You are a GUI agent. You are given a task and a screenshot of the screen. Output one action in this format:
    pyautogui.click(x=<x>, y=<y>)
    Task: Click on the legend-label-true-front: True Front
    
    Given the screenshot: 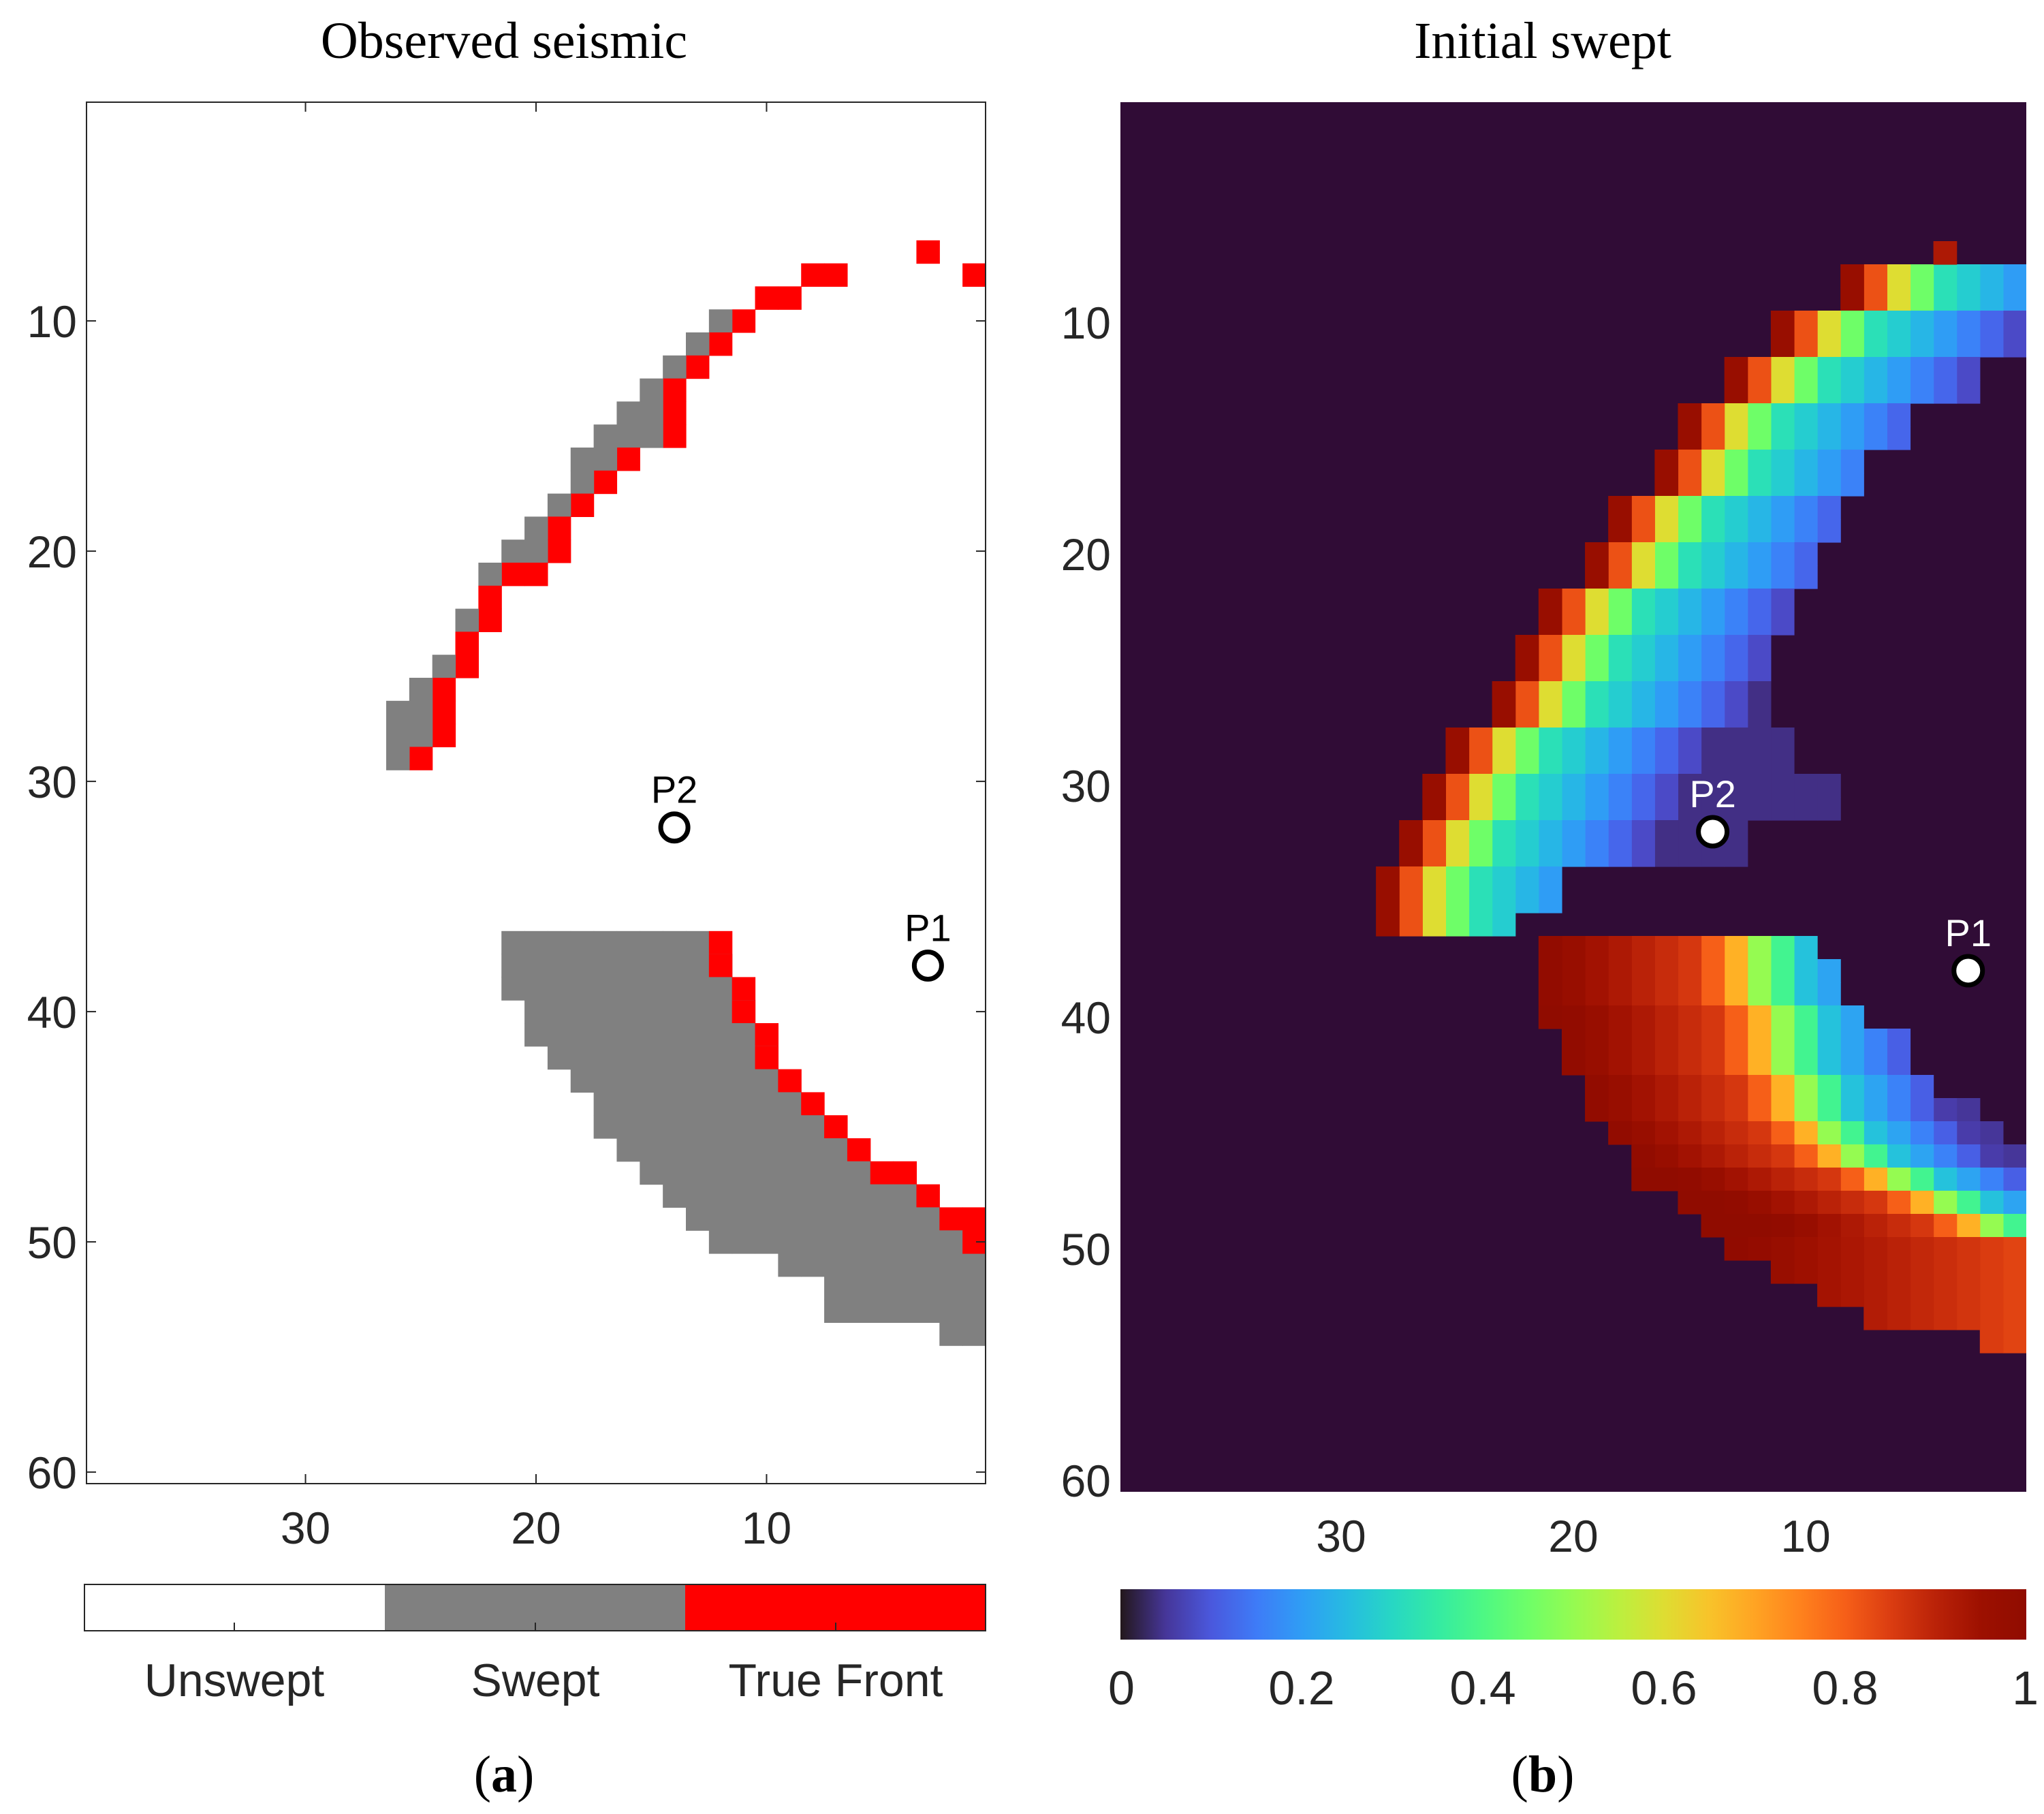 What is the action you would take?
    pyautogui.click(x=836, y=1680)
    